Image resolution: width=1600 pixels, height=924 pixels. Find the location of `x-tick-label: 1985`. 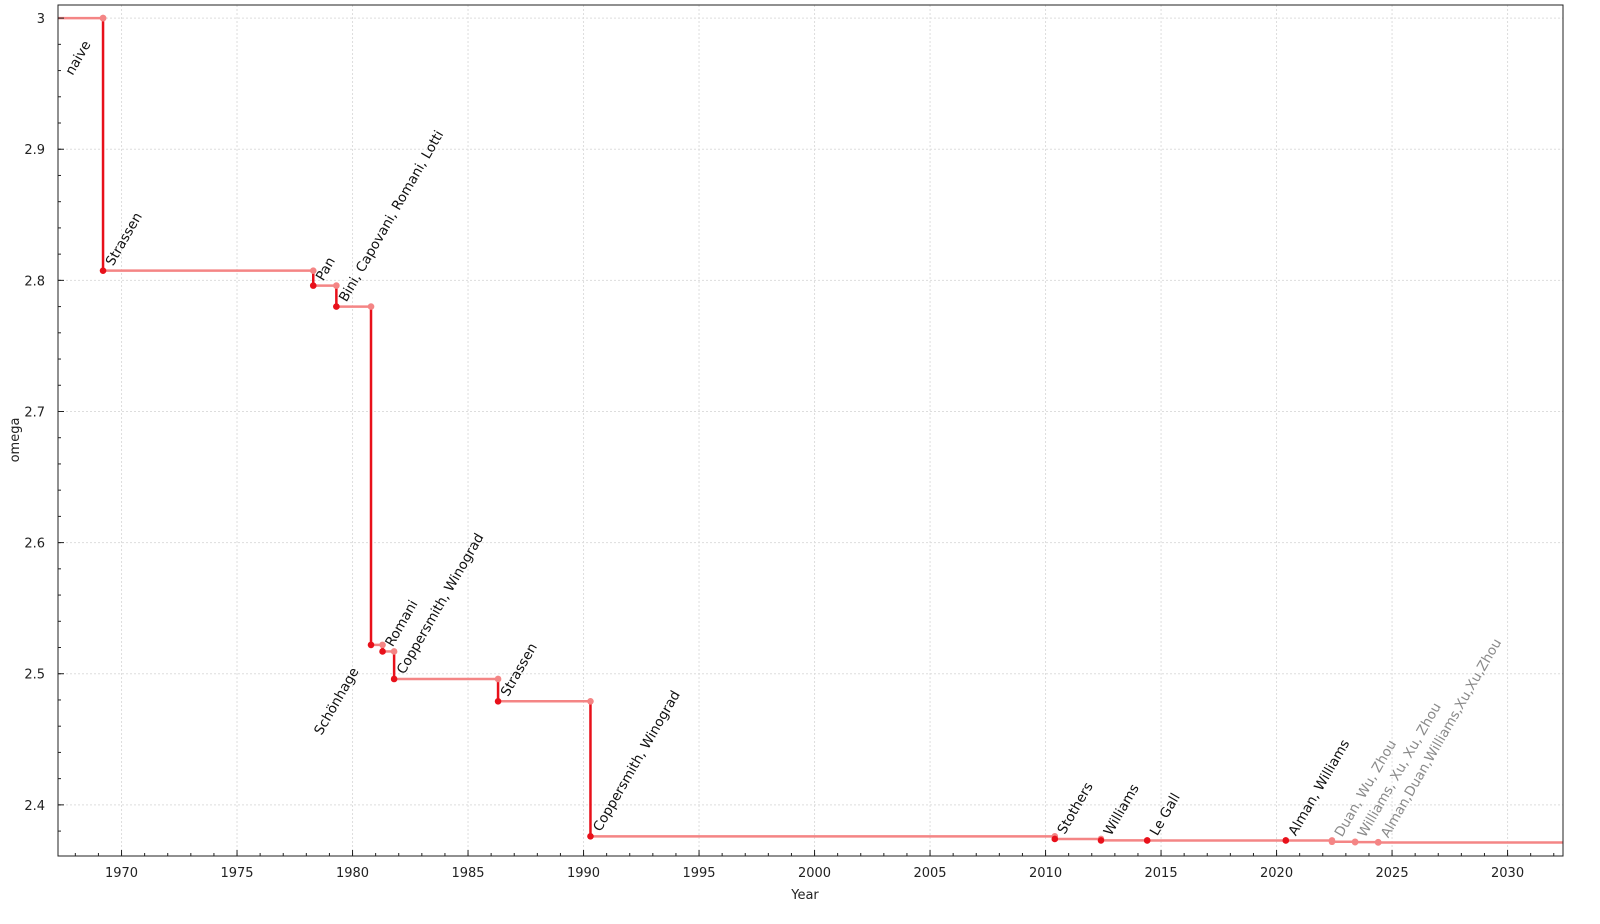

x-tick-label: 1985 is located at coordinates (467, 873).